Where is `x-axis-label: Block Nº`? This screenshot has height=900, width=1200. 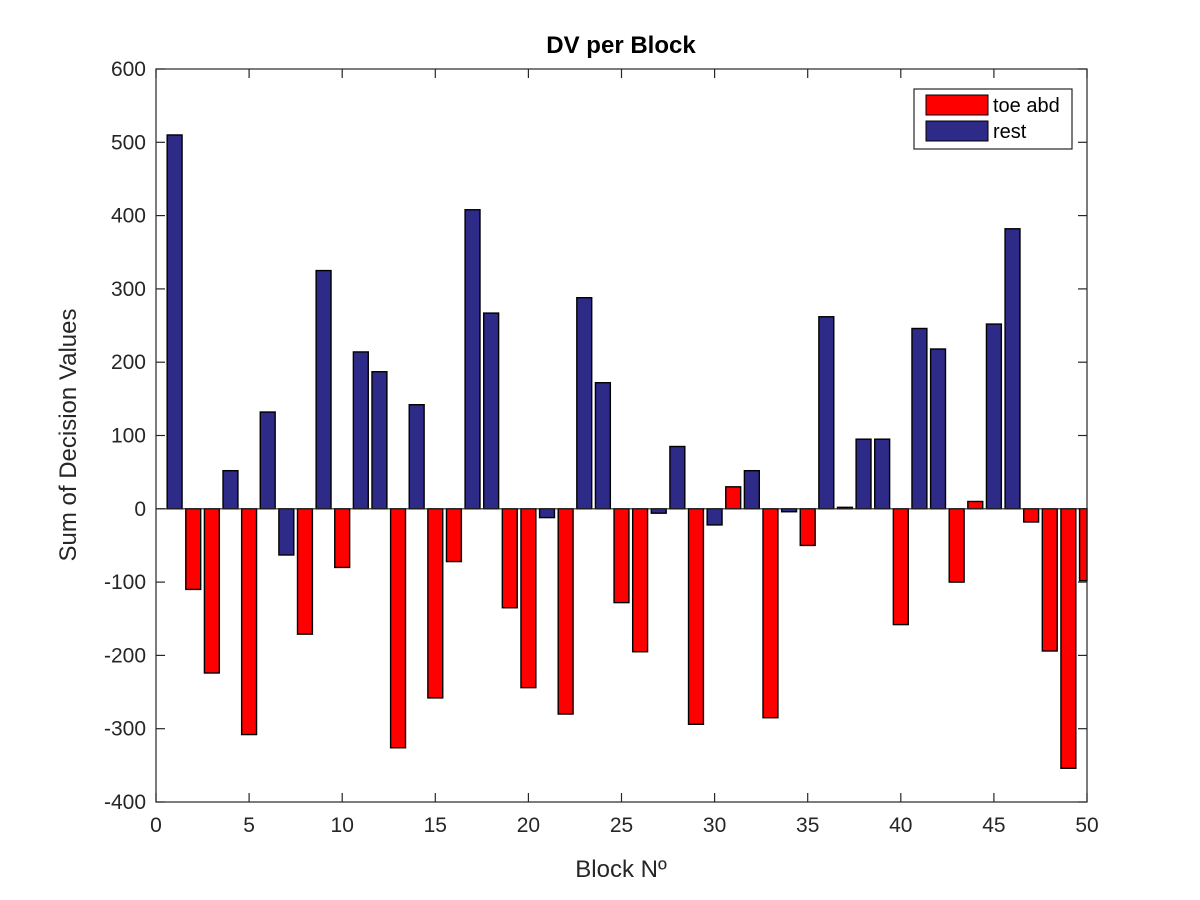 x-axis-label: Block Nº is located at coordinates (621, 869).